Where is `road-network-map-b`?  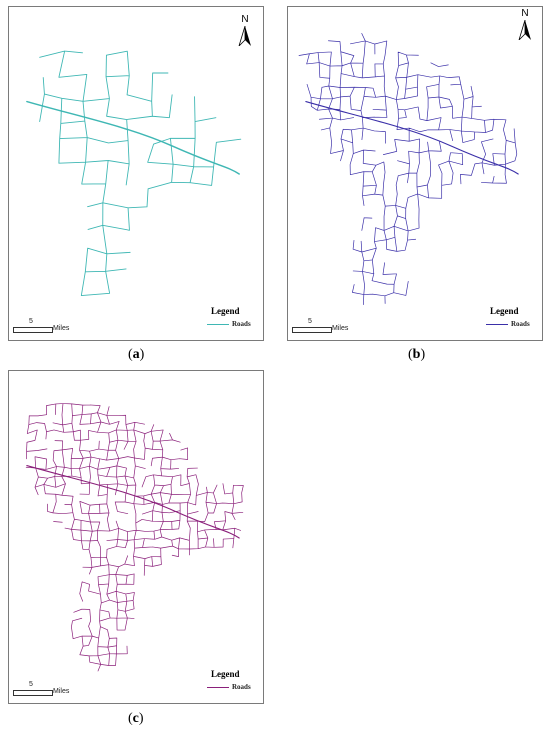
road-network-map-b is located at coordinates (408, 169).